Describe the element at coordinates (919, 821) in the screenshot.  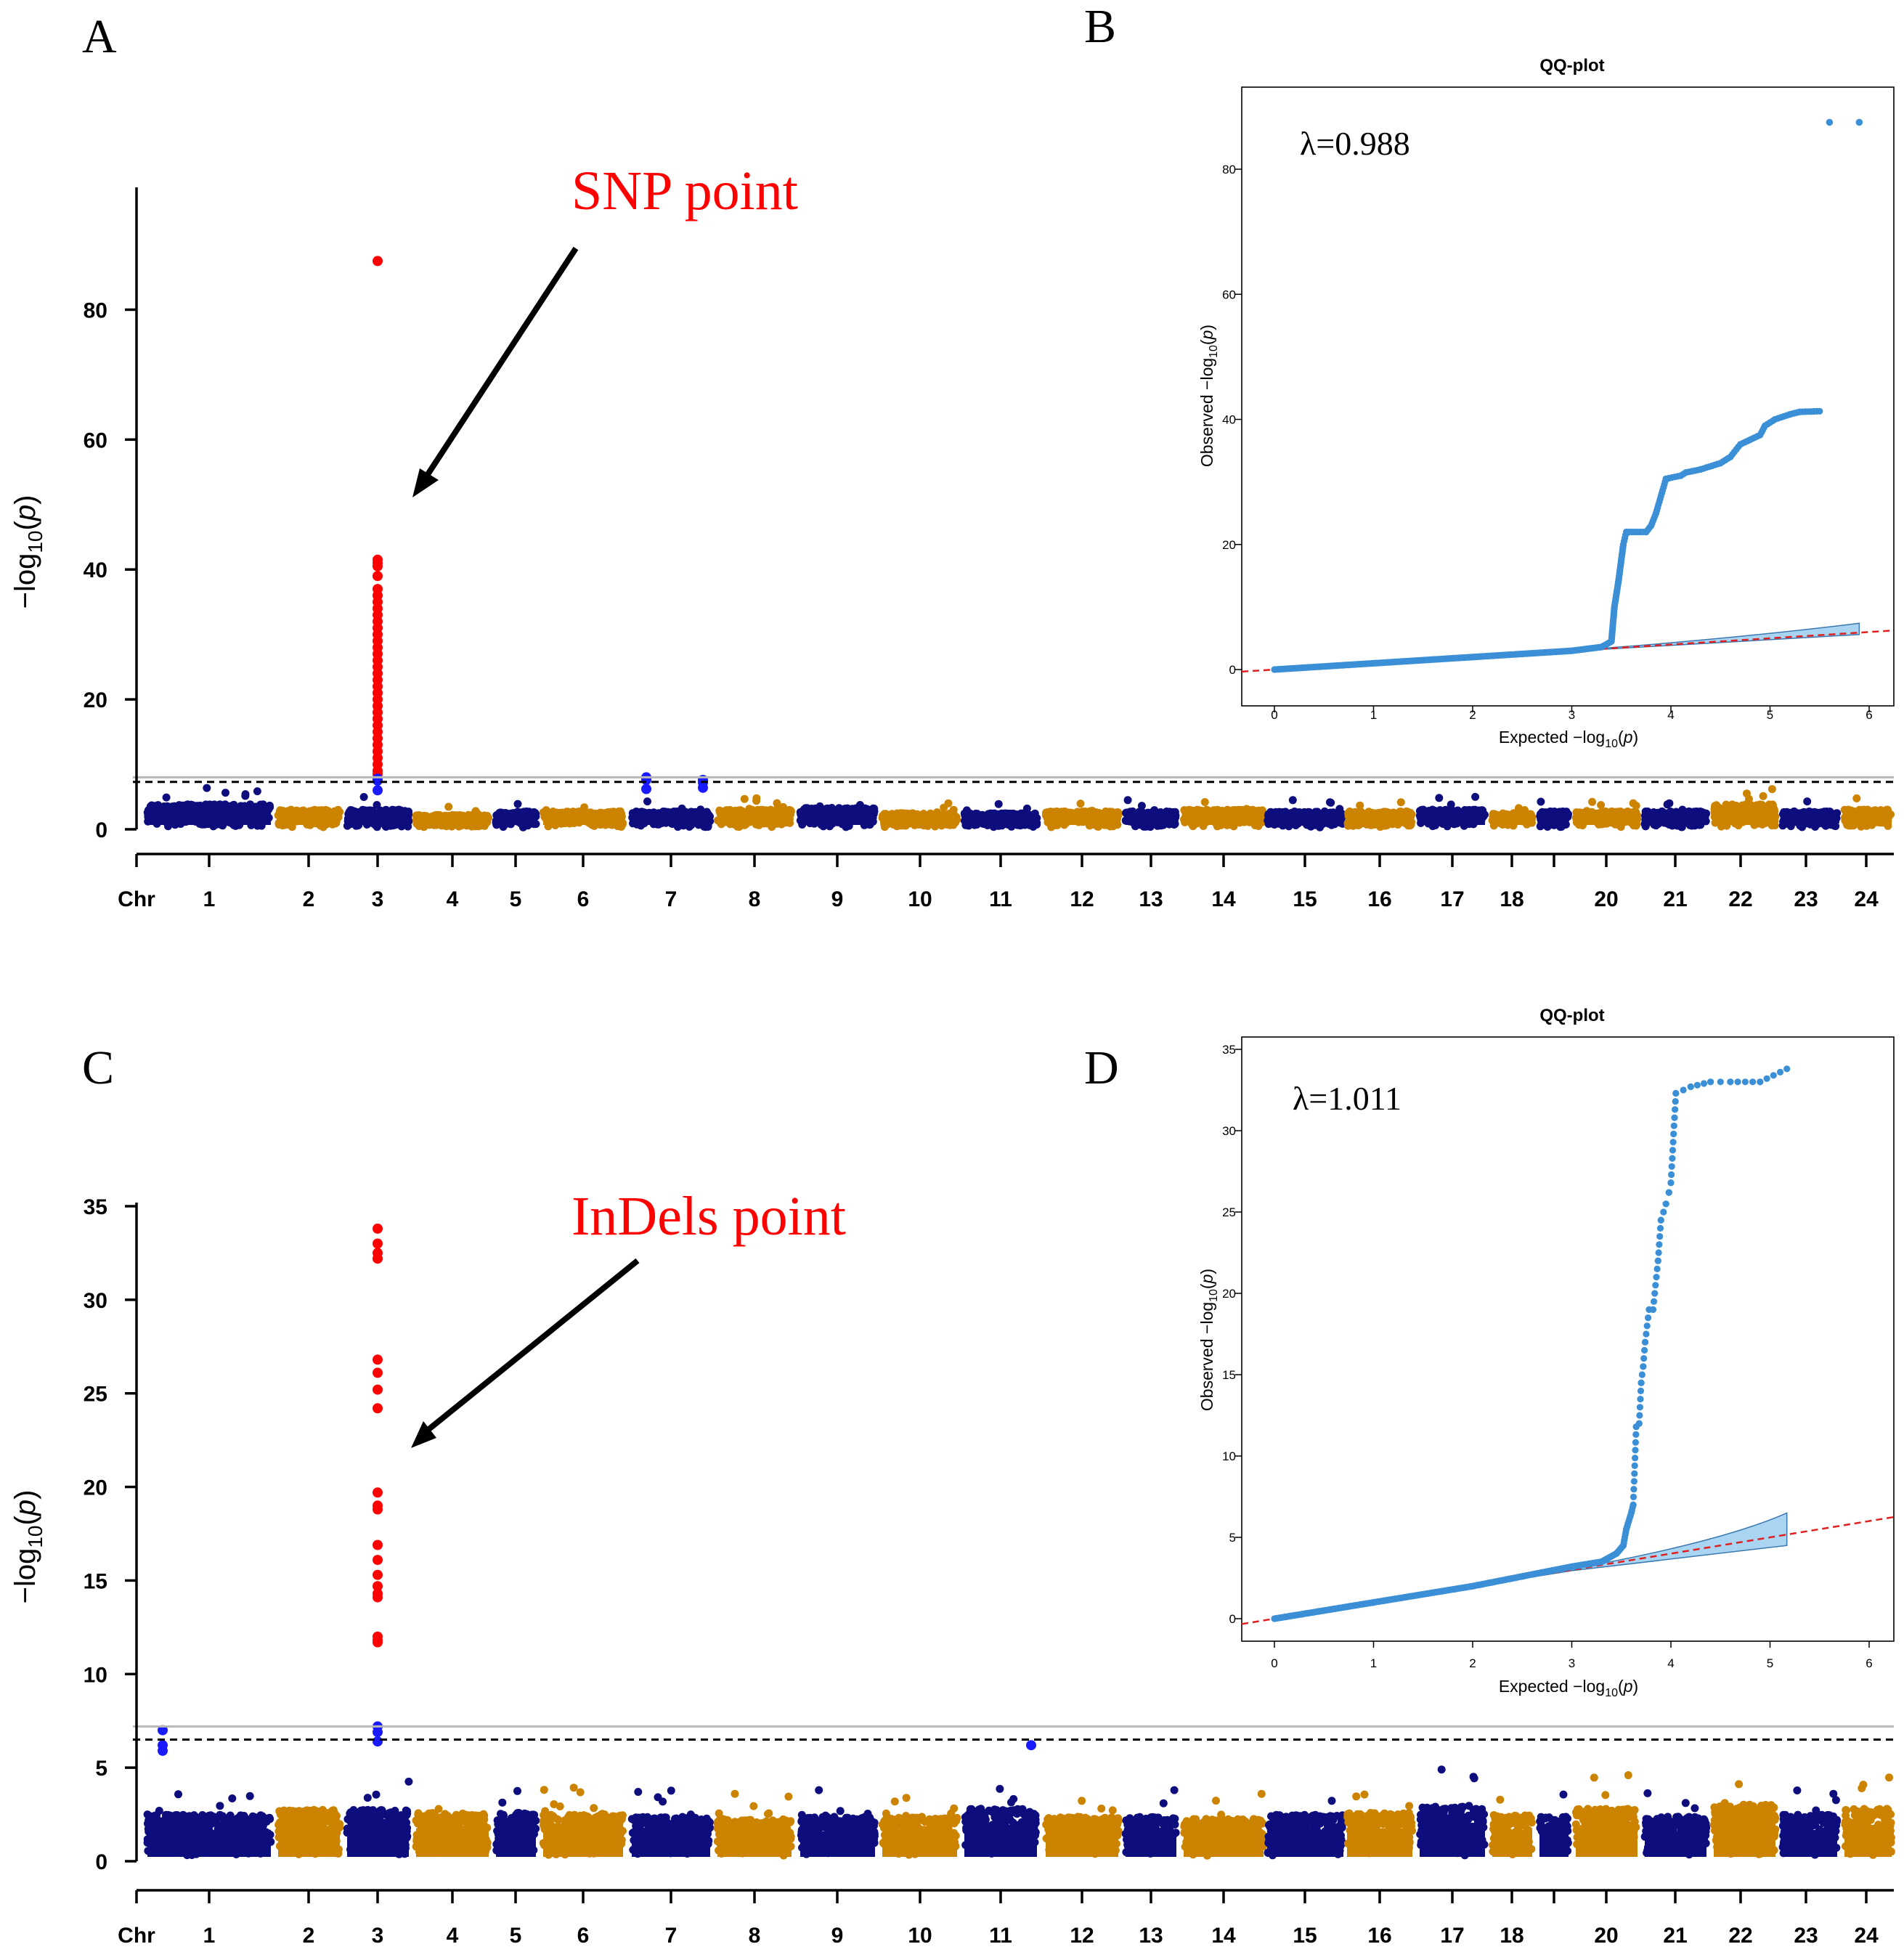
I see `chromosome-block-chr10` at that location.